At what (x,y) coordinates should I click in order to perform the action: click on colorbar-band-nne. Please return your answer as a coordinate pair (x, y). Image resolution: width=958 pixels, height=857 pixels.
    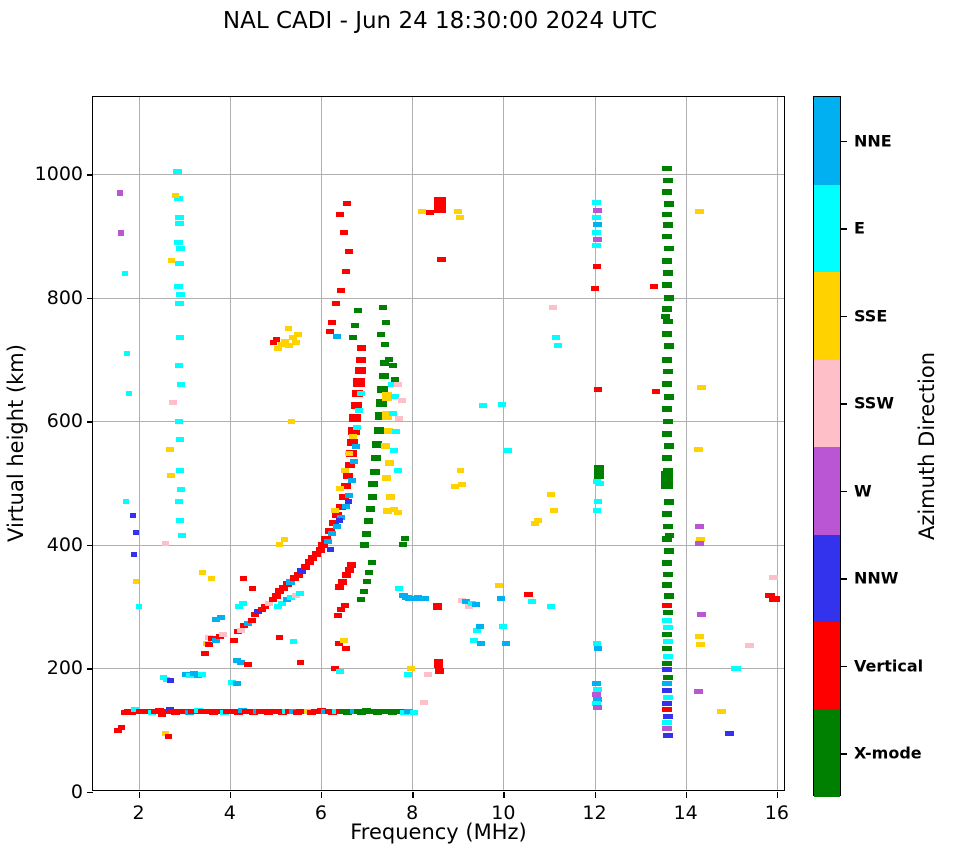
    Looking at the image, I should click on (827, 141).